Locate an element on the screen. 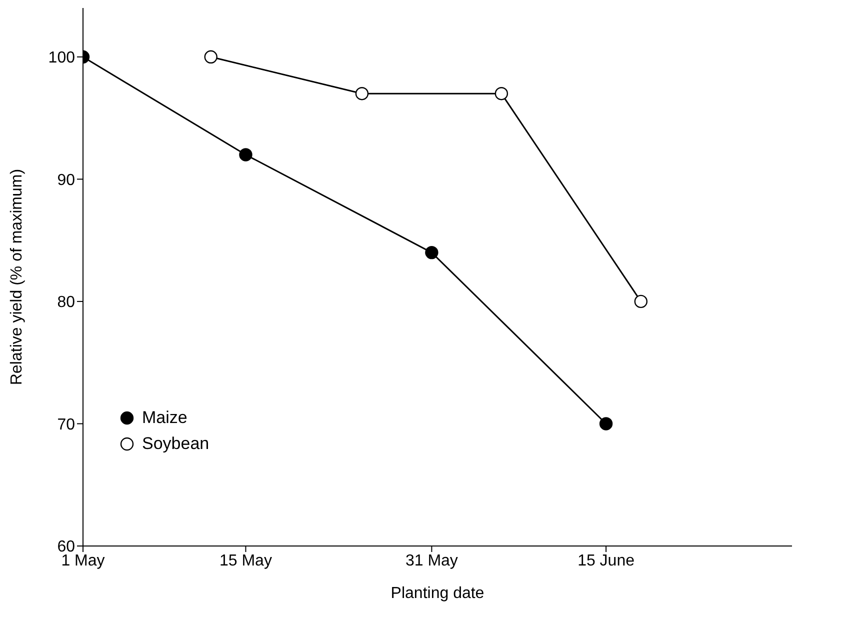  legend-label: Maize is located at coordinates (165, 418).